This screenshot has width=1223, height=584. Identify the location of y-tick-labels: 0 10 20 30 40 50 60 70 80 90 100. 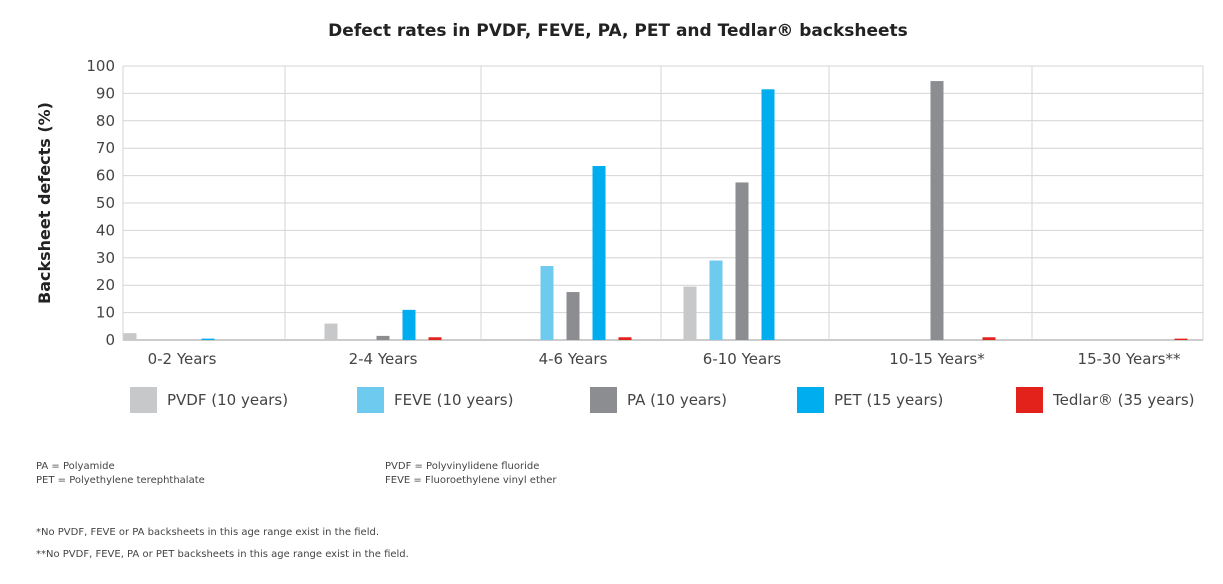
(100, 203).